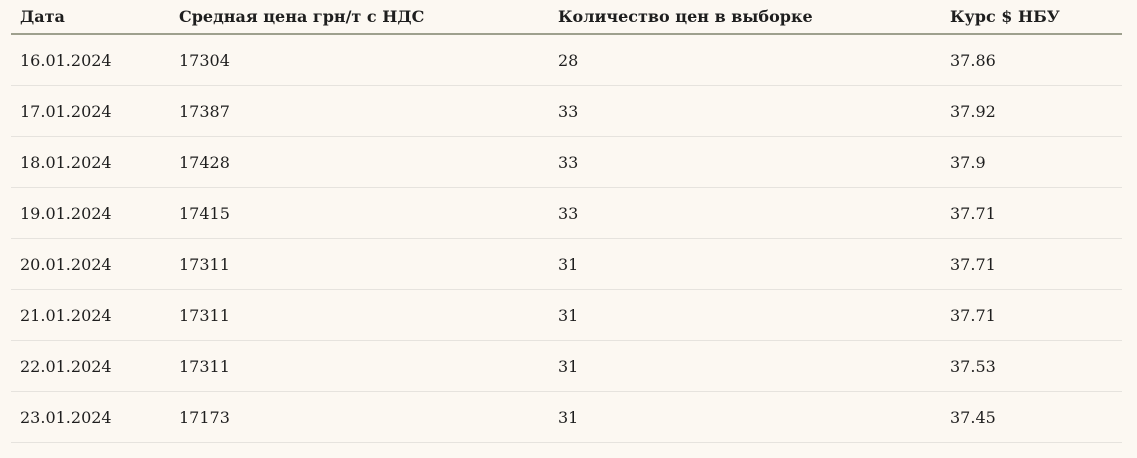 The image size is (1137, 458). What do you see at coordinates (90, 366) in the screenshot?
I see `cell-date: 22.01.2024` at bounding box center [90, 366].